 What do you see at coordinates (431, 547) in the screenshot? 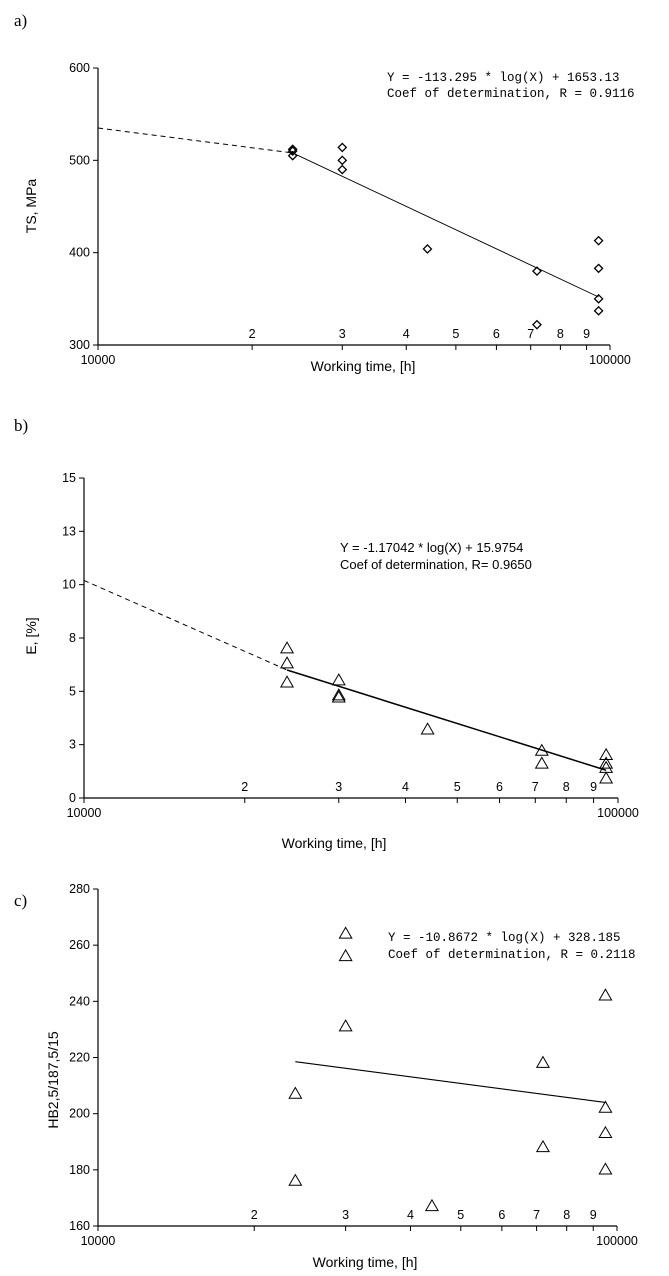
I see `regression-equation: Y = -1.17042 * log(X) + 15.9754` at bounding box center [431, 547].